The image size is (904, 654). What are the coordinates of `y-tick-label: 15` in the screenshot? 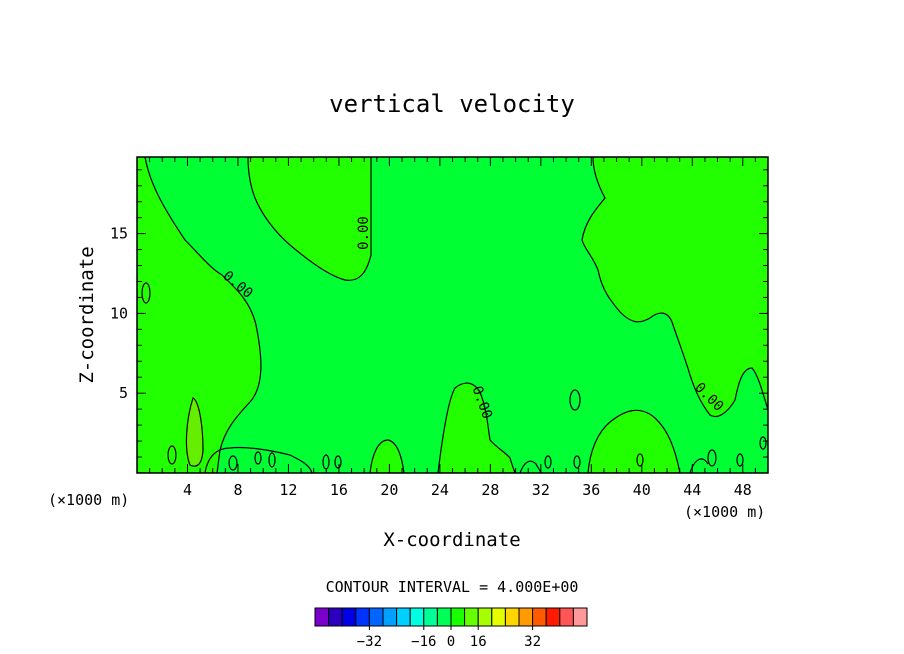 It's located at (119, 234).